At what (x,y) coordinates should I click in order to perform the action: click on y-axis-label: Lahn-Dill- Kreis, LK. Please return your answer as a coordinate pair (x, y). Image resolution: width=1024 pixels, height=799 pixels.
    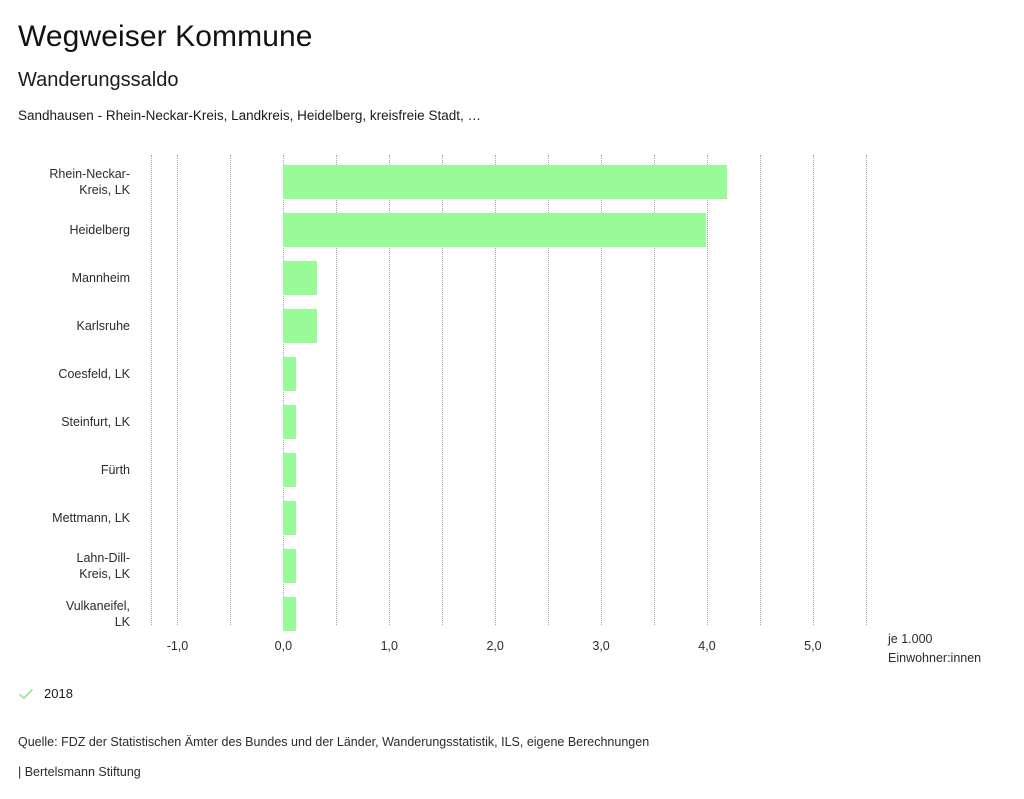
    Looking at the image, I should click on (103, 566).